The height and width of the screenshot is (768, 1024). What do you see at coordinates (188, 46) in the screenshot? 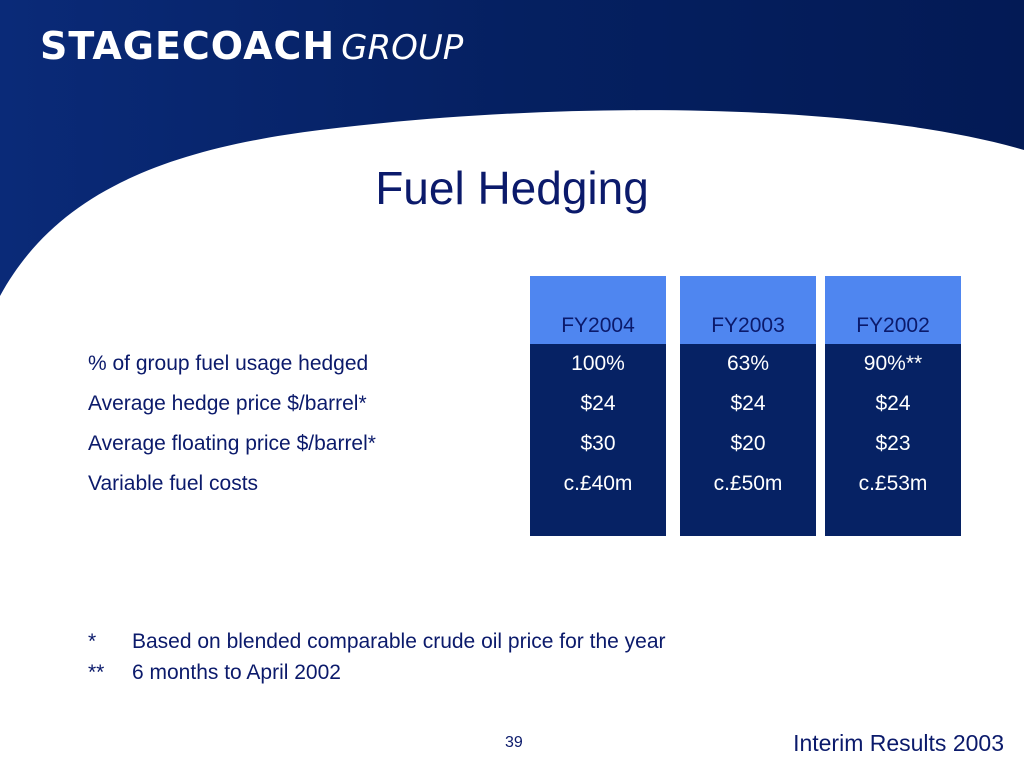
I see `logo-wordmark: STAGECOACH` at bounding box center [188, 46].